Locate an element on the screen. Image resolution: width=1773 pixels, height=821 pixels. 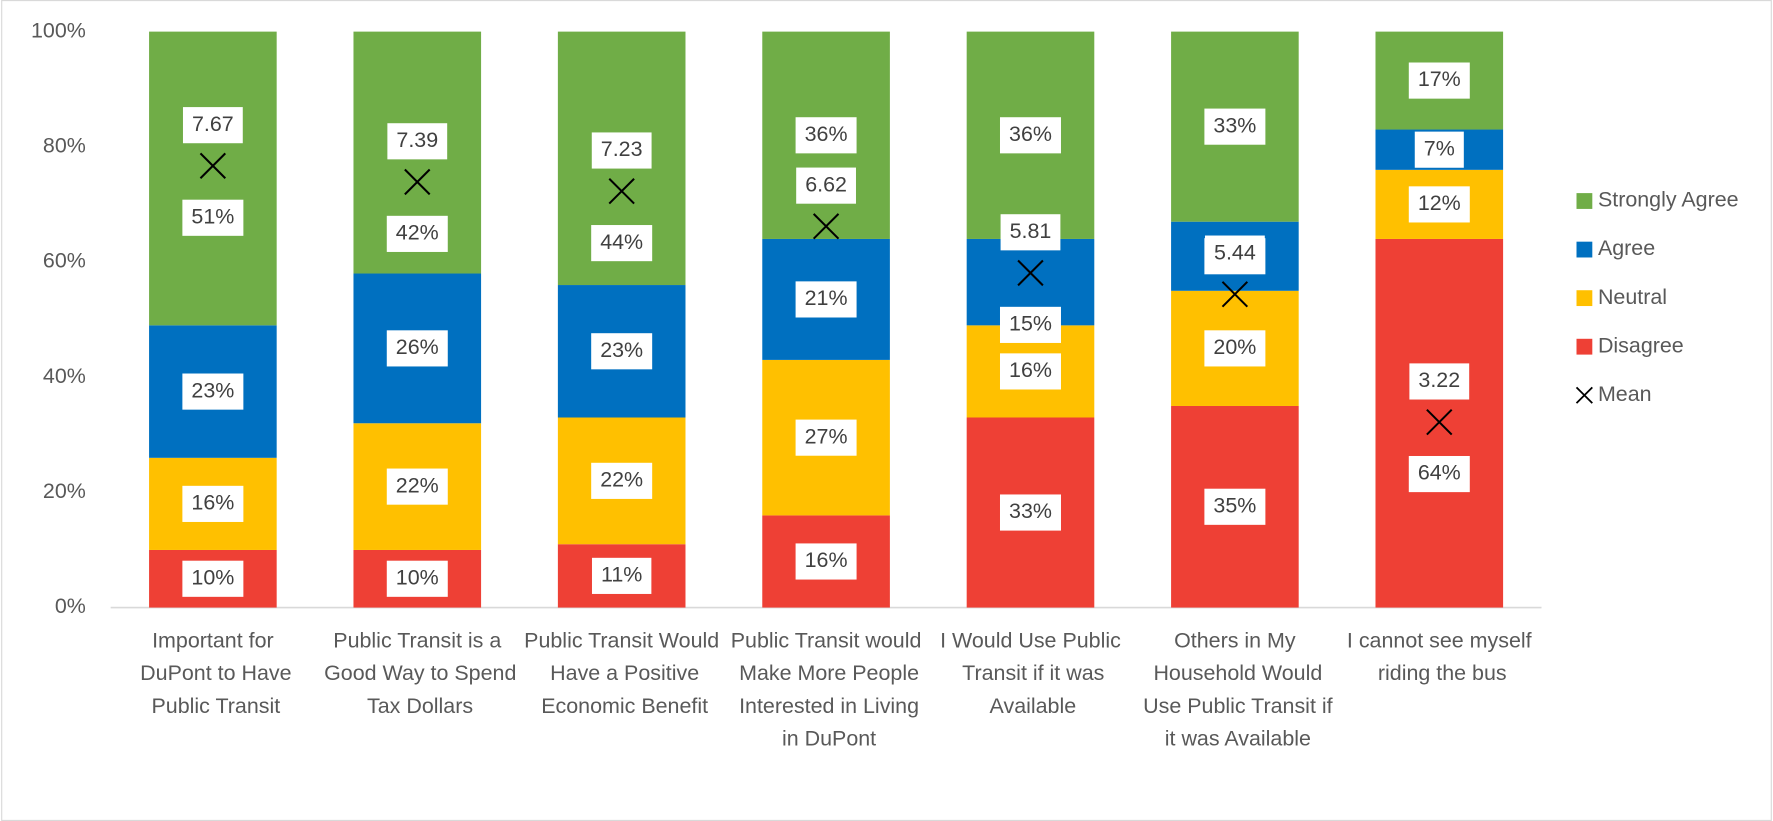
data-label: 42% is located at coordinates (417, 233).